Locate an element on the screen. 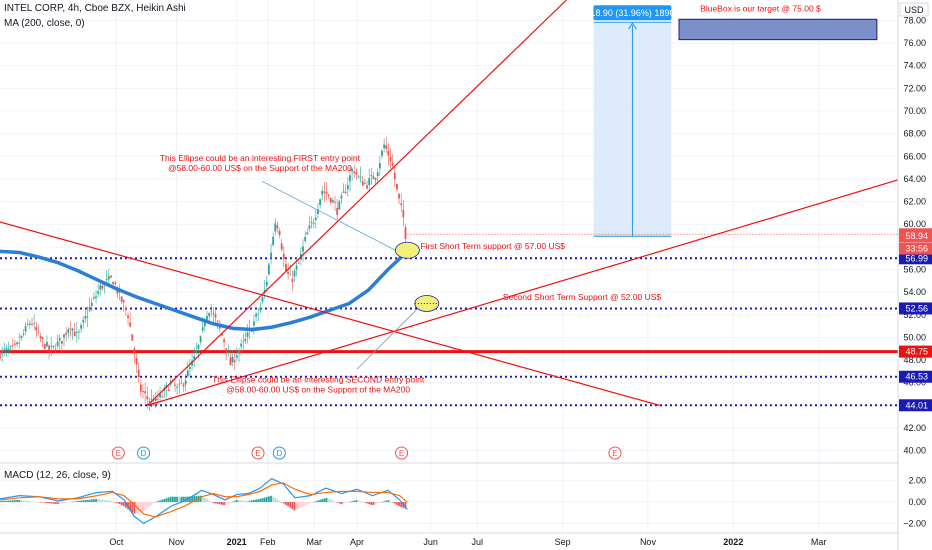 Image resolution: width=932 pixels, height=550 pixels. event-marker-label: E is located at coordinates (401, 453).